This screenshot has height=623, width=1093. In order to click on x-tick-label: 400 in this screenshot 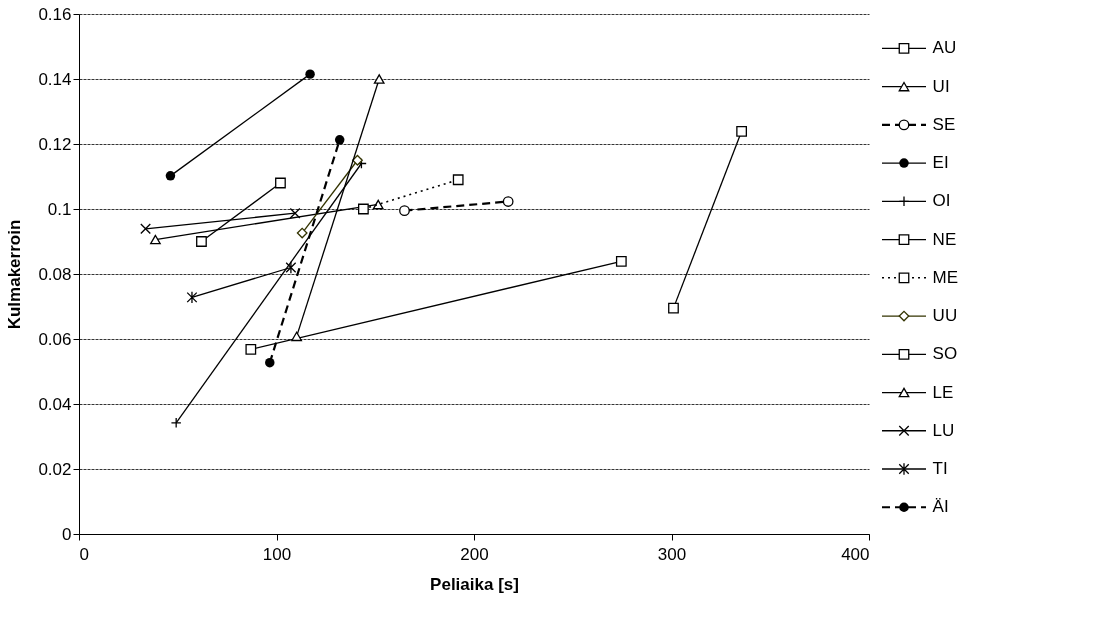, I will do `click(855, 554)`.